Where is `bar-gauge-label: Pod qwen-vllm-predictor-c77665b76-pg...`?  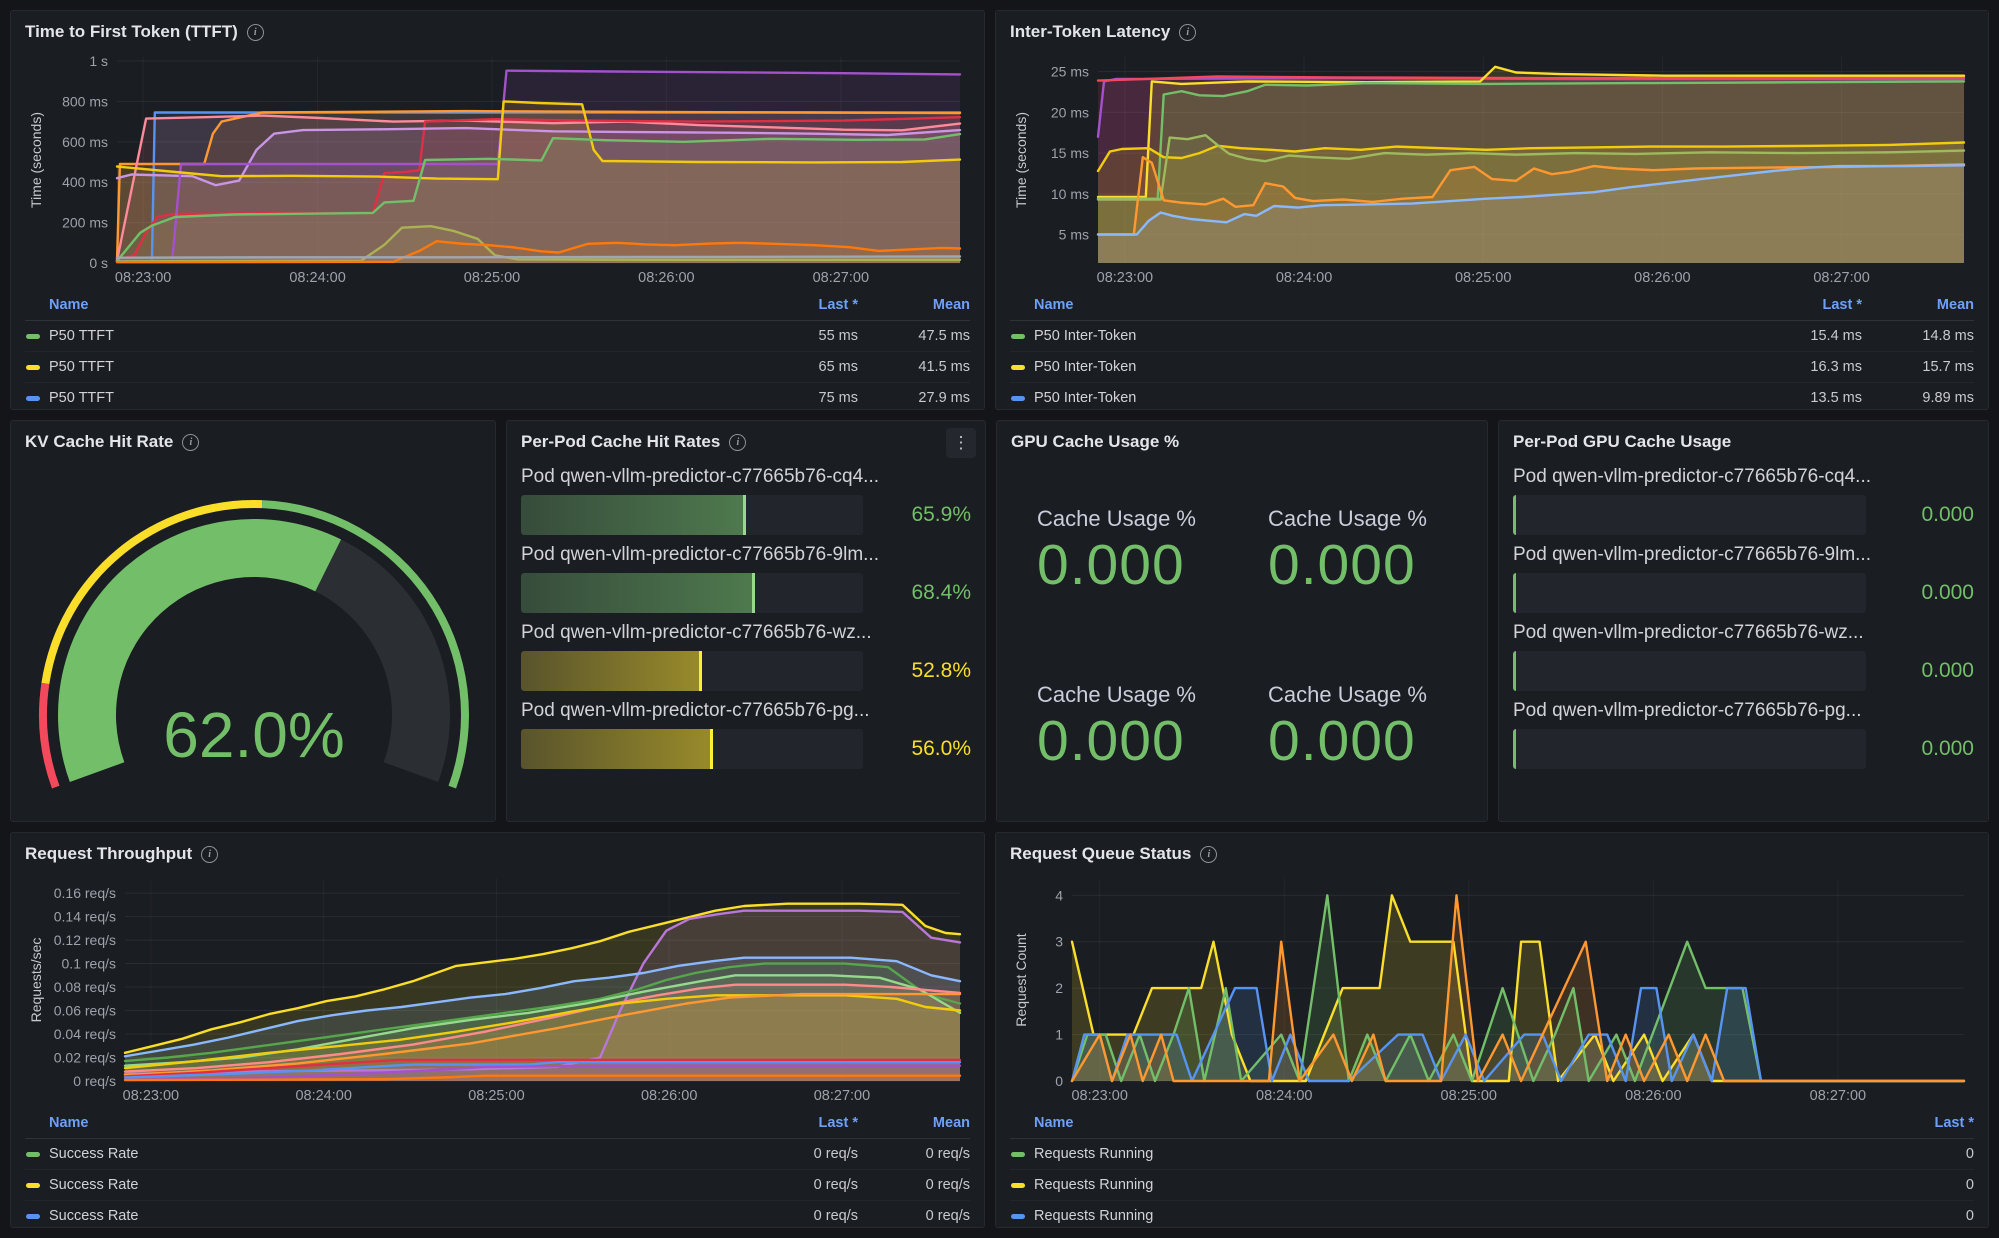 bar-gauge-label: Pod qwen-vllm-predictor-c77665b76-pg... is located at coordinates (695, 710).